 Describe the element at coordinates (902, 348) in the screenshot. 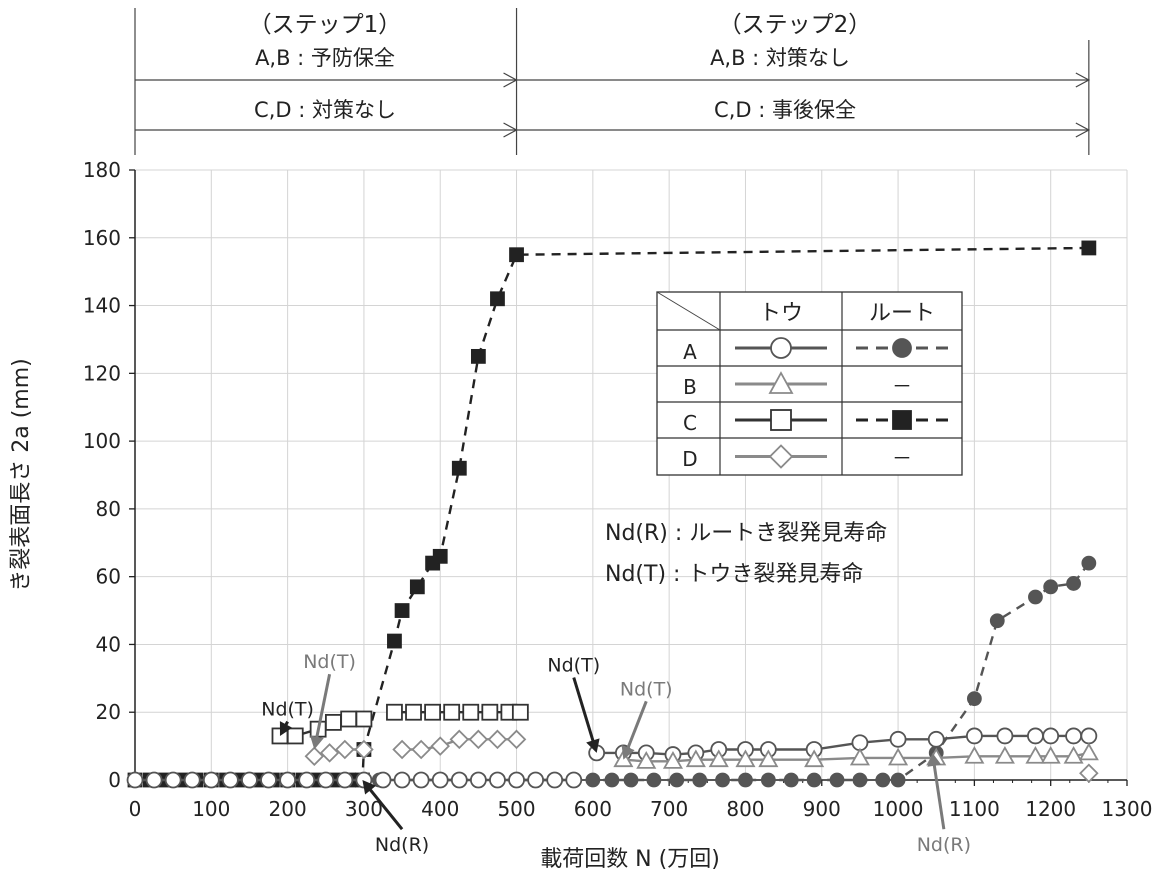

I see `legend-marker-A-root` at that location.